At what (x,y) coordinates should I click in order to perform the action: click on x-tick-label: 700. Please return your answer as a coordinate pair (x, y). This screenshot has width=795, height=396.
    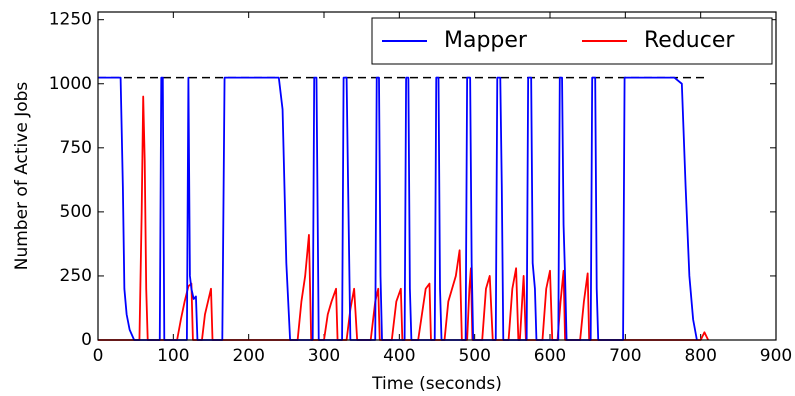
    Looking at the image, I should click on (625, 356).